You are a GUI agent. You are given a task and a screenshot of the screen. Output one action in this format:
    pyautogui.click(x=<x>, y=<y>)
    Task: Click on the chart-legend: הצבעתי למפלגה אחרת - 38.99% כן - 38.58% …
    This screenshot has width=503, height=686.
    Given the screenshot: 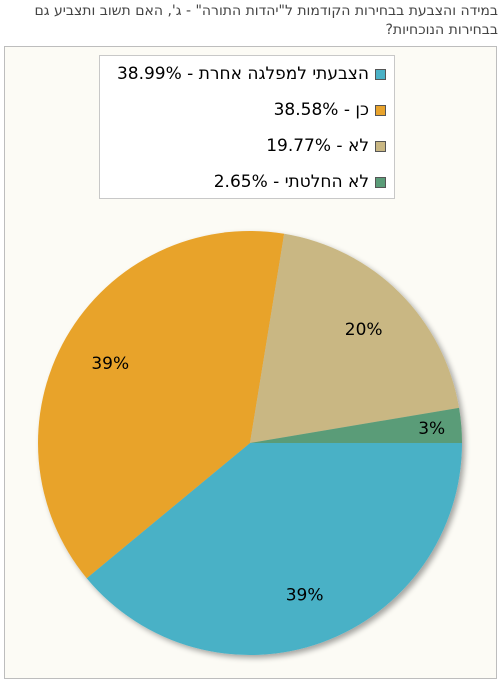 What is the action you would take?
    pyautogui.click(x=247, y=127)
    